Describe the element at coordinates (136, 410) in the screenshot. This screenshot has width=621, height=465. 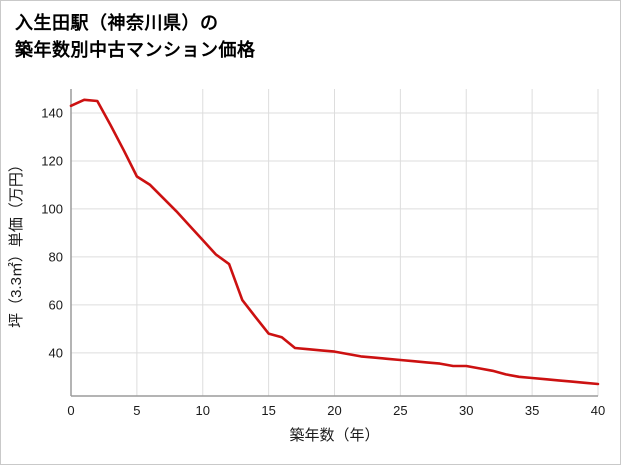
I see `x-tick-label: 5` at that location.